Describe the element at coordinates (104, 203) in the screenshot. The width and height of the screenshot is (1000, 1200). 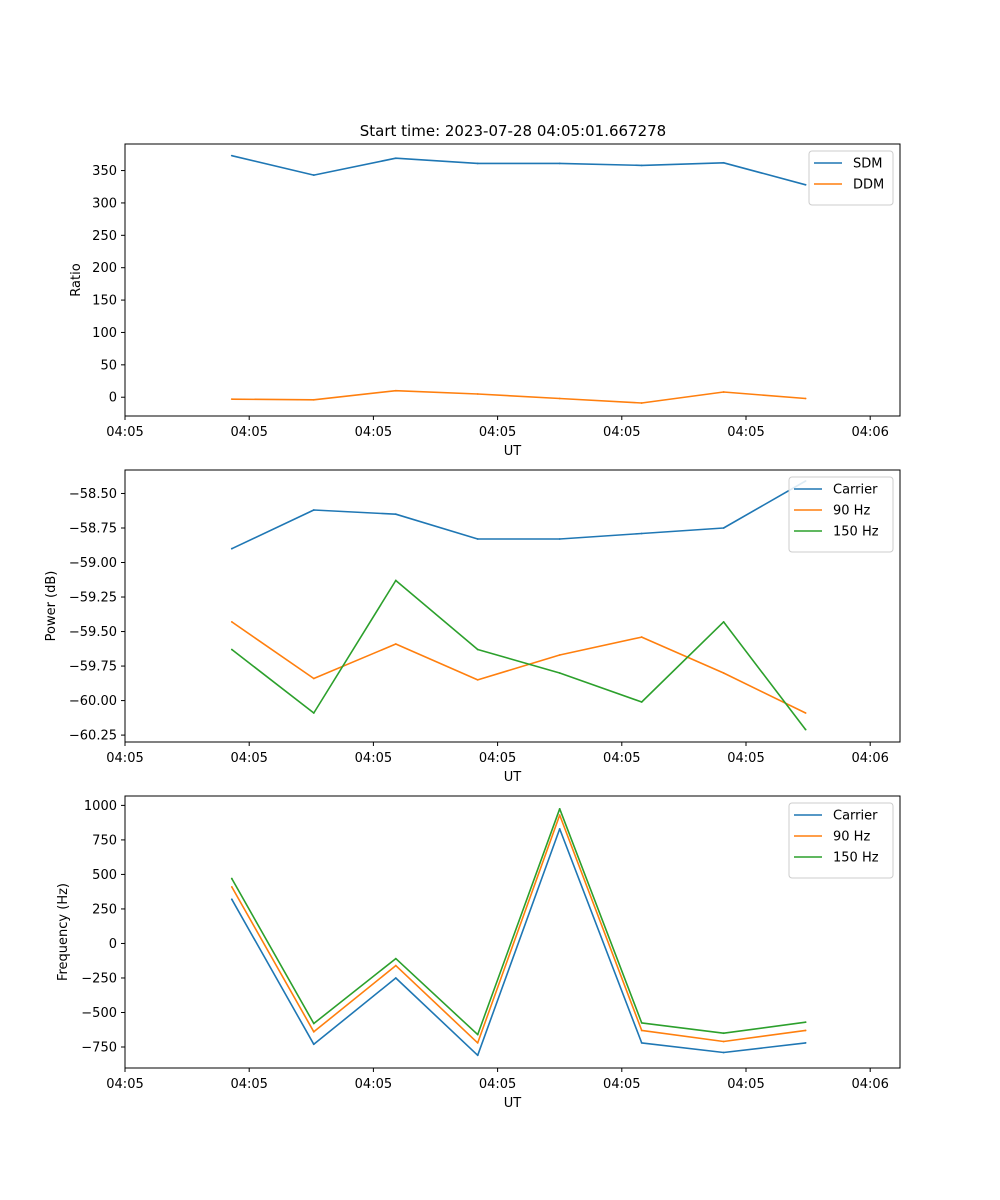
I see `y-tick-label: 300` at that location.